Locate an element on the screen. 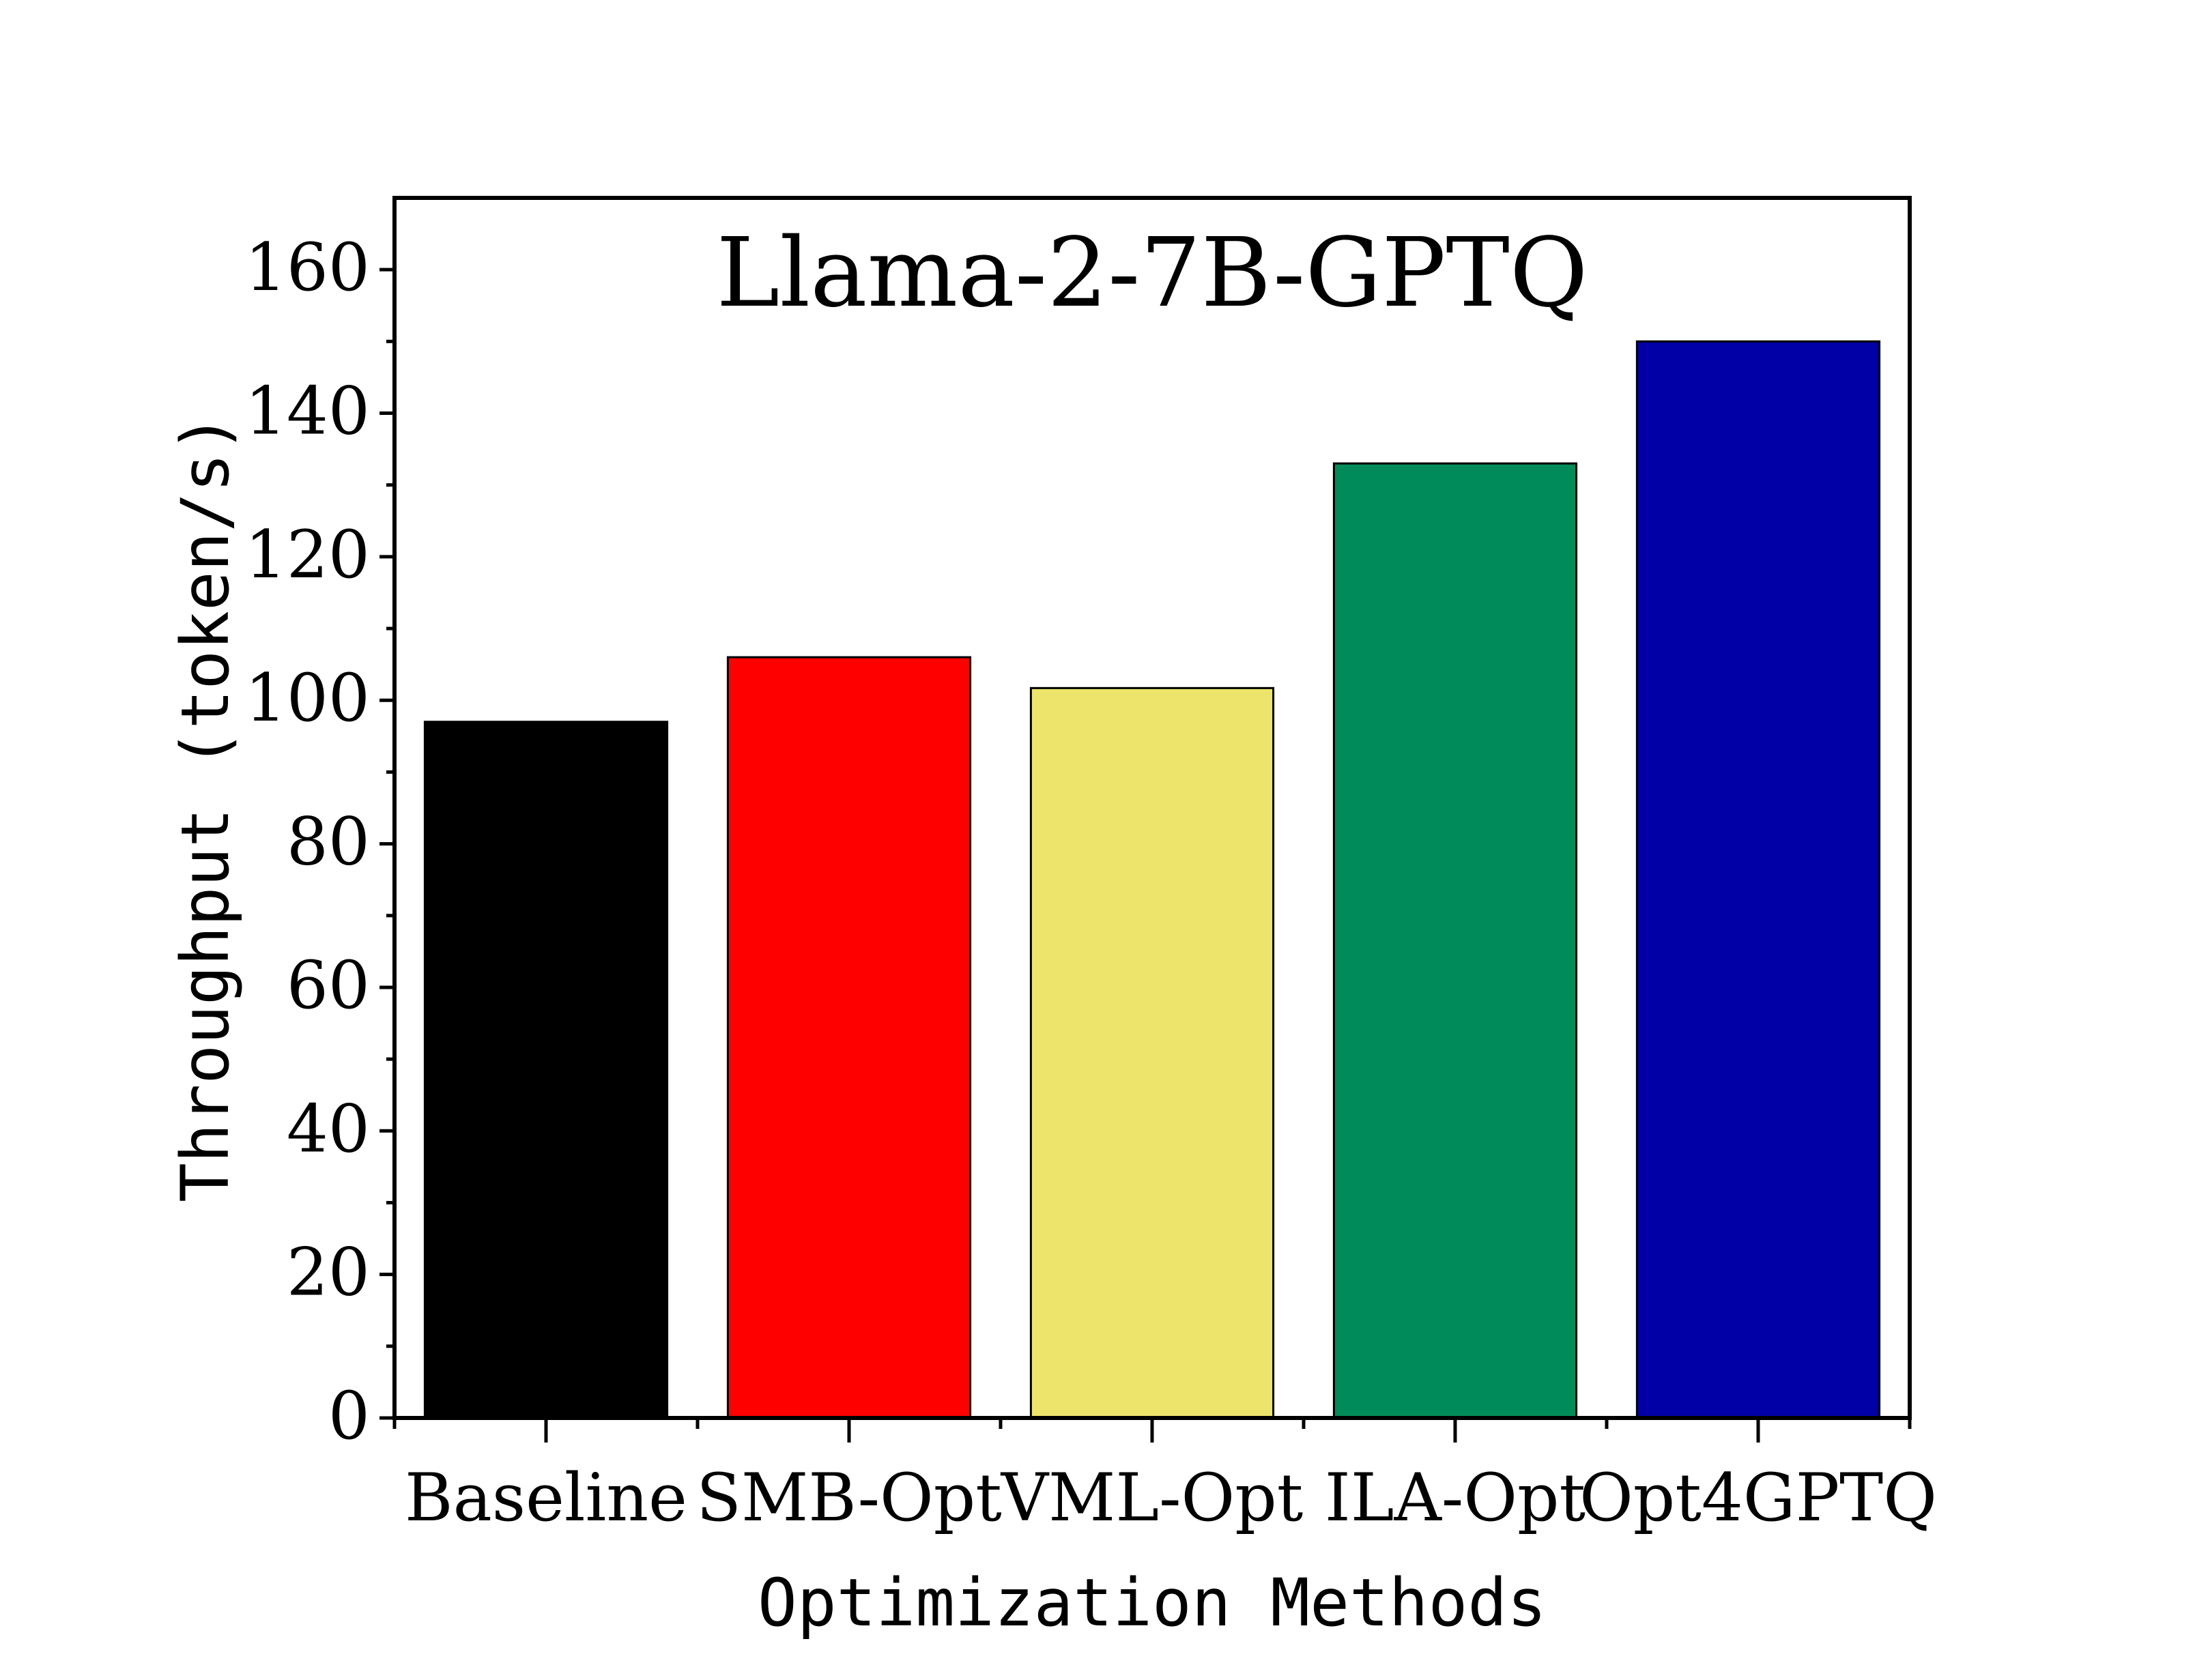 This screenshot has height=1680, width=2195. y-tick-label: 40 is located at coordinates (328, 1128).